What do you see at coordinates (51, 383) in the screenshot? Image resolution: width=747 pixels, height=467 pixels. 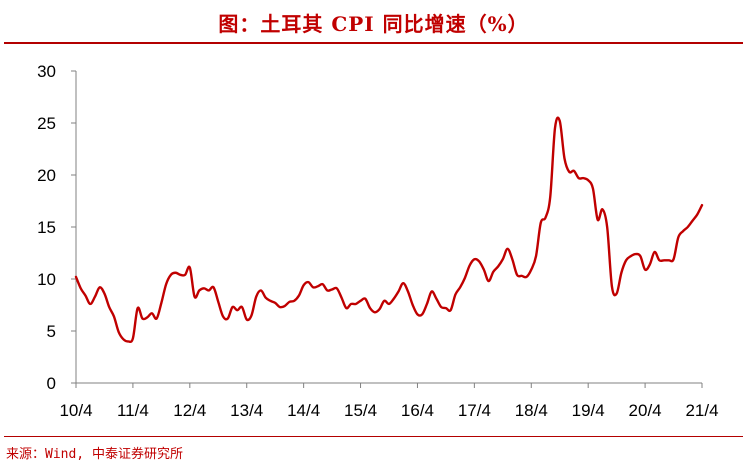 I see `y-tick-label: 0` at bounding box center [51, 383].